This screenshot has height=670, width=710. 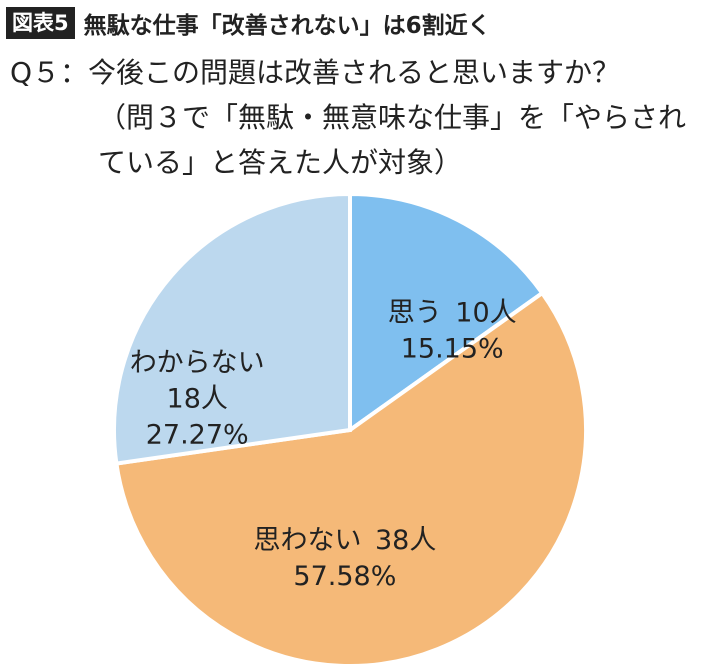 What do you see at coordinates (315, 72) in the screenshot?
I see `question-line-1: Q５：今後この問題は改善されると思いますか？` at bounding box center [315, 72].